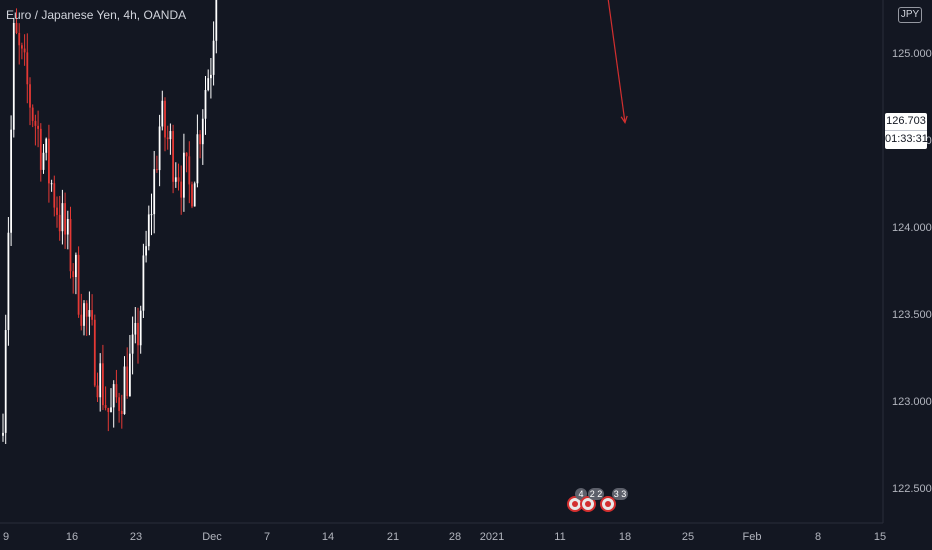 The height and width of the screenshot is (550, 932). What do you see at coordinates (688, 537) in the screenshot?
I see `time-tick-label: 25` at bounding box center [688, 537].